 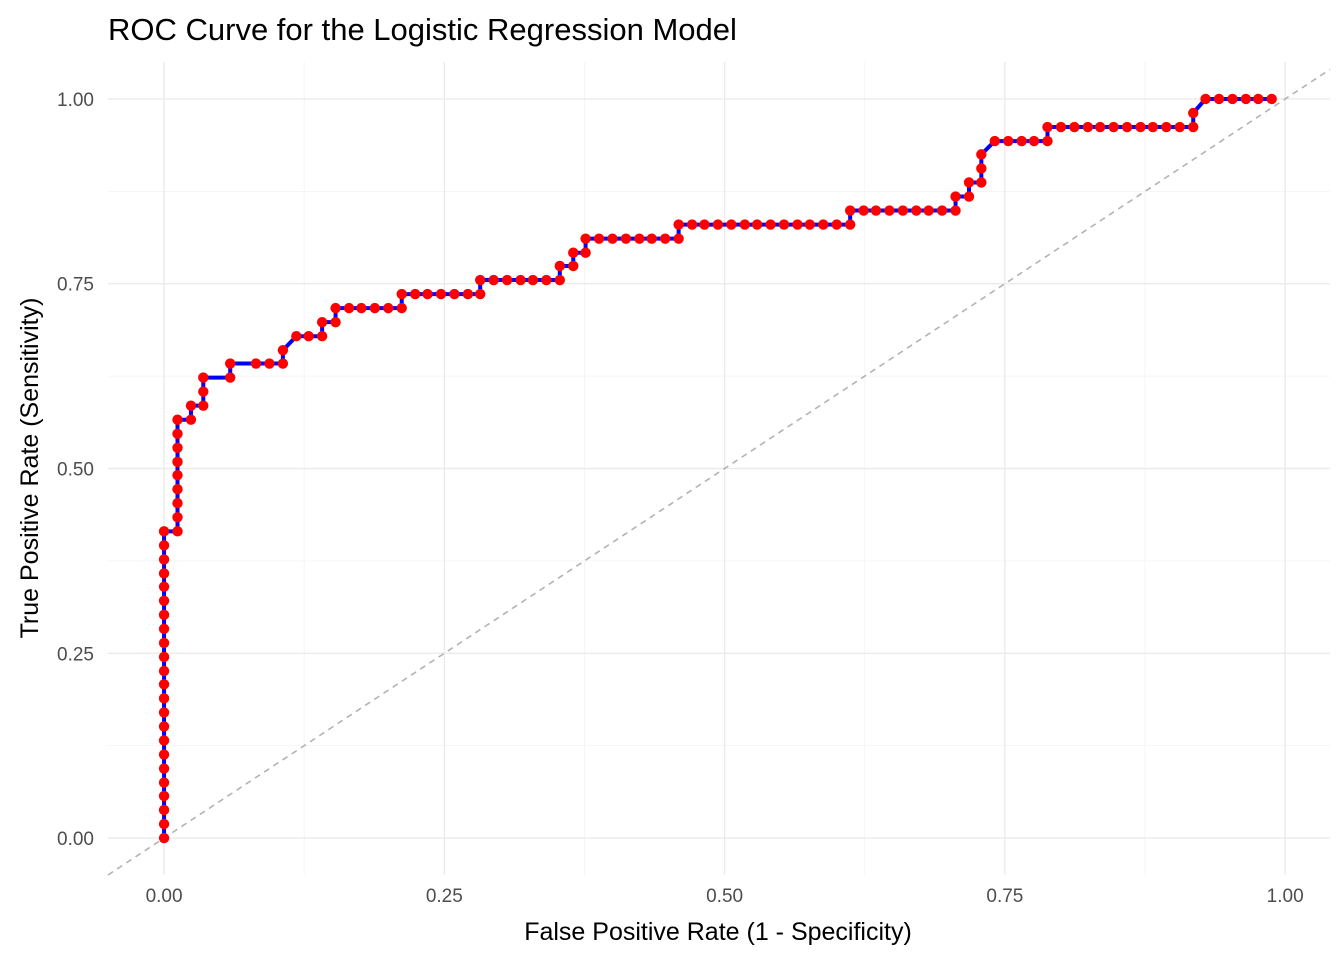 I want to click on y-tick-label: 0.75, so click(x=75, y=285).